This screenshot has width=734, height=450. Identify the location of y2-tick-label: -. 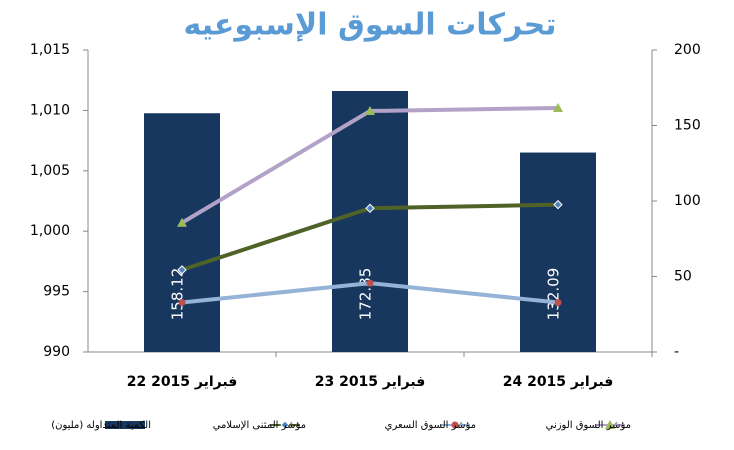
(676, 352).